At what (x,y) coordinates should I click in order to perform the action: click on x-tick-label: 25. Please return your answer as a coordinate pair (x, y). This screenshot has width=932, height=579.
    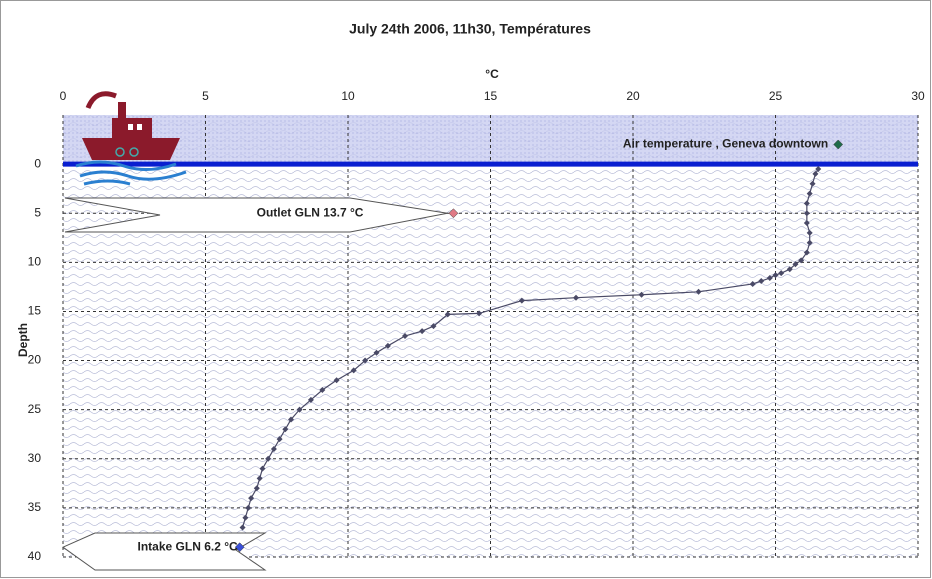
    Looking at the image, I should click on (776, 96).